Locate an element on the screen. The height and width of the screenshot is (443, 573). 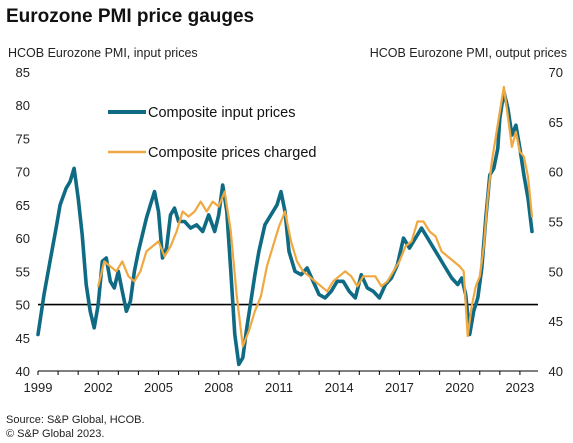
right-tick-label: 70 is located at coordinates (556, 72).